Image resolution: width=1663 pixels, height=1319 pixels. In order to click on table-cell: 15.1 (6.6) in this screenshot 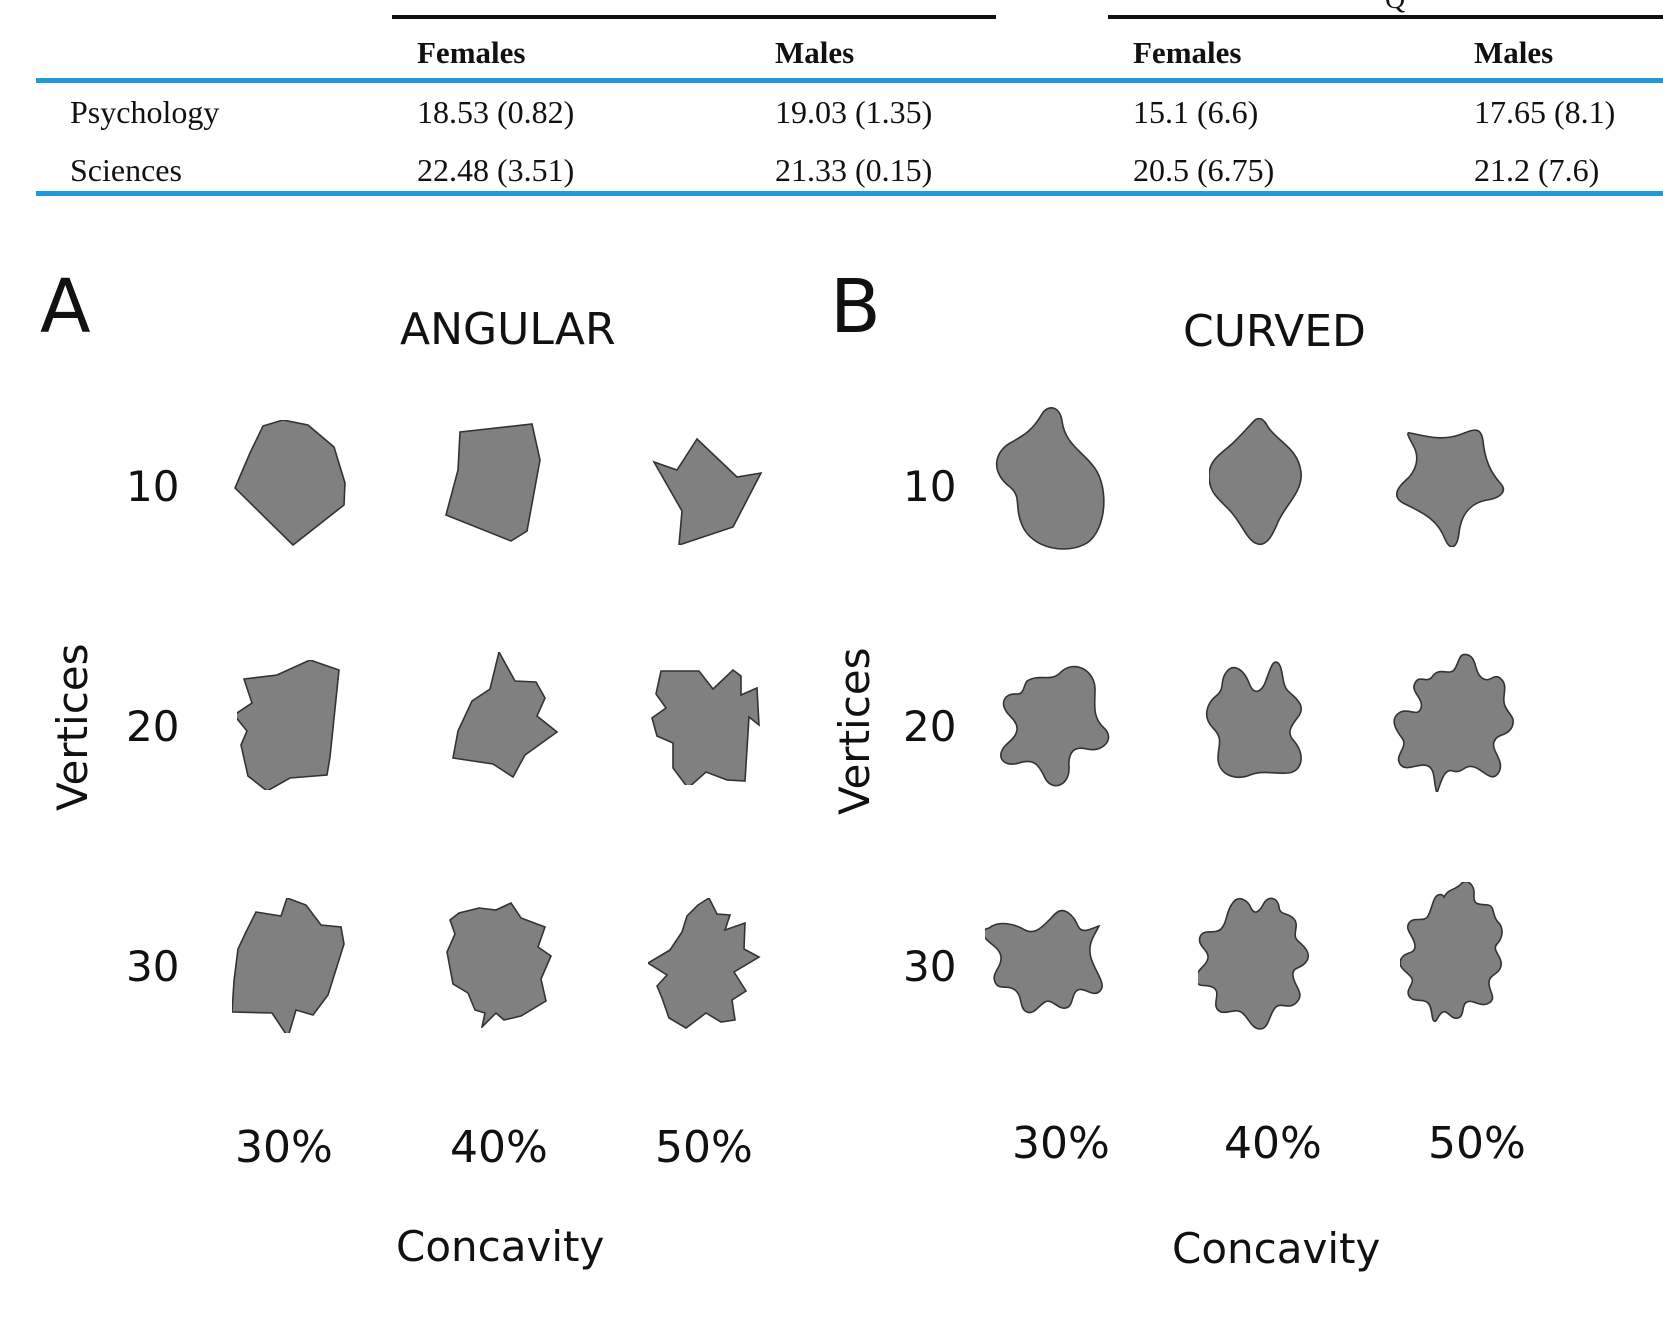, I will do `click(1196, 112)`.